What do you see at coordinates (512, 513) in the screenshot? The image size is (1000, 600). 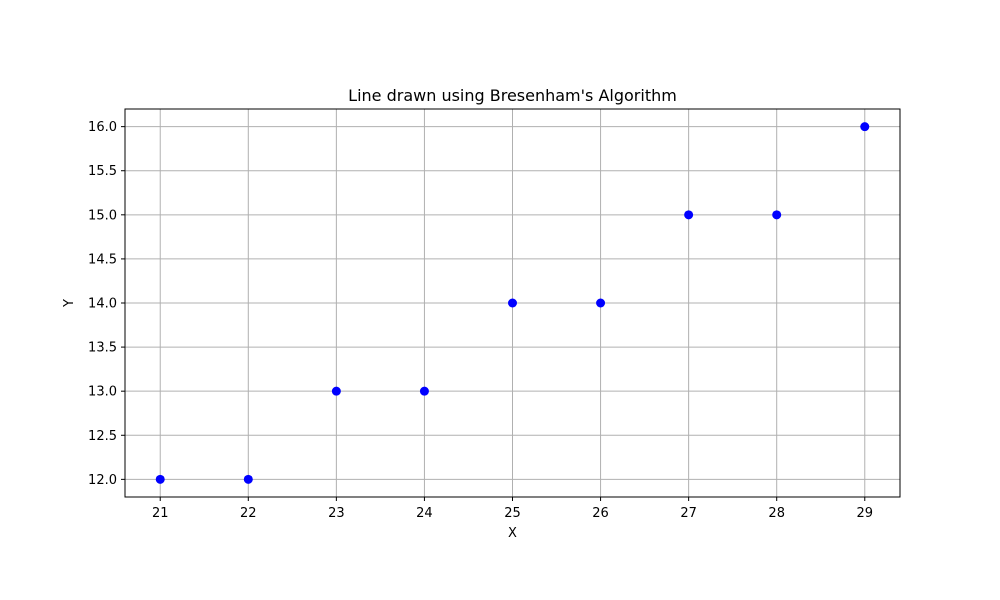 I see `x-tick-label: 25` at bounding box center [512, 513].